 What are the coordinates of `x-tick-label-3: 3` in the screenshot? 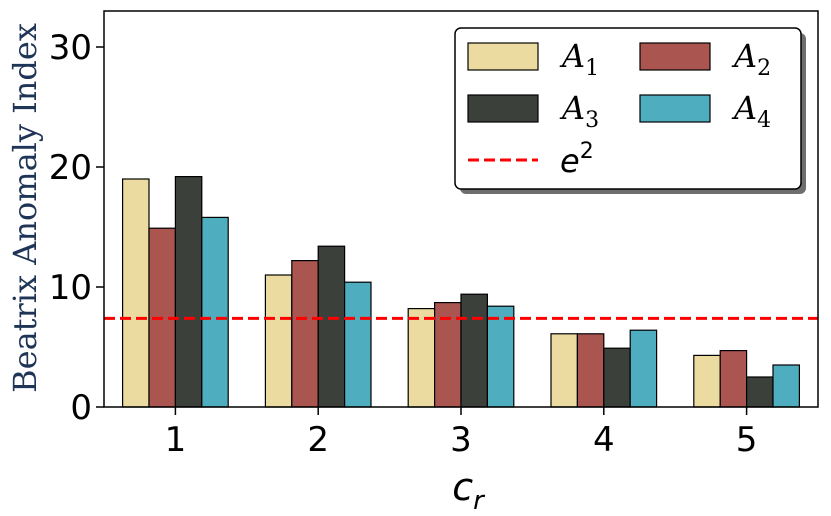 It's located at (461, 440).